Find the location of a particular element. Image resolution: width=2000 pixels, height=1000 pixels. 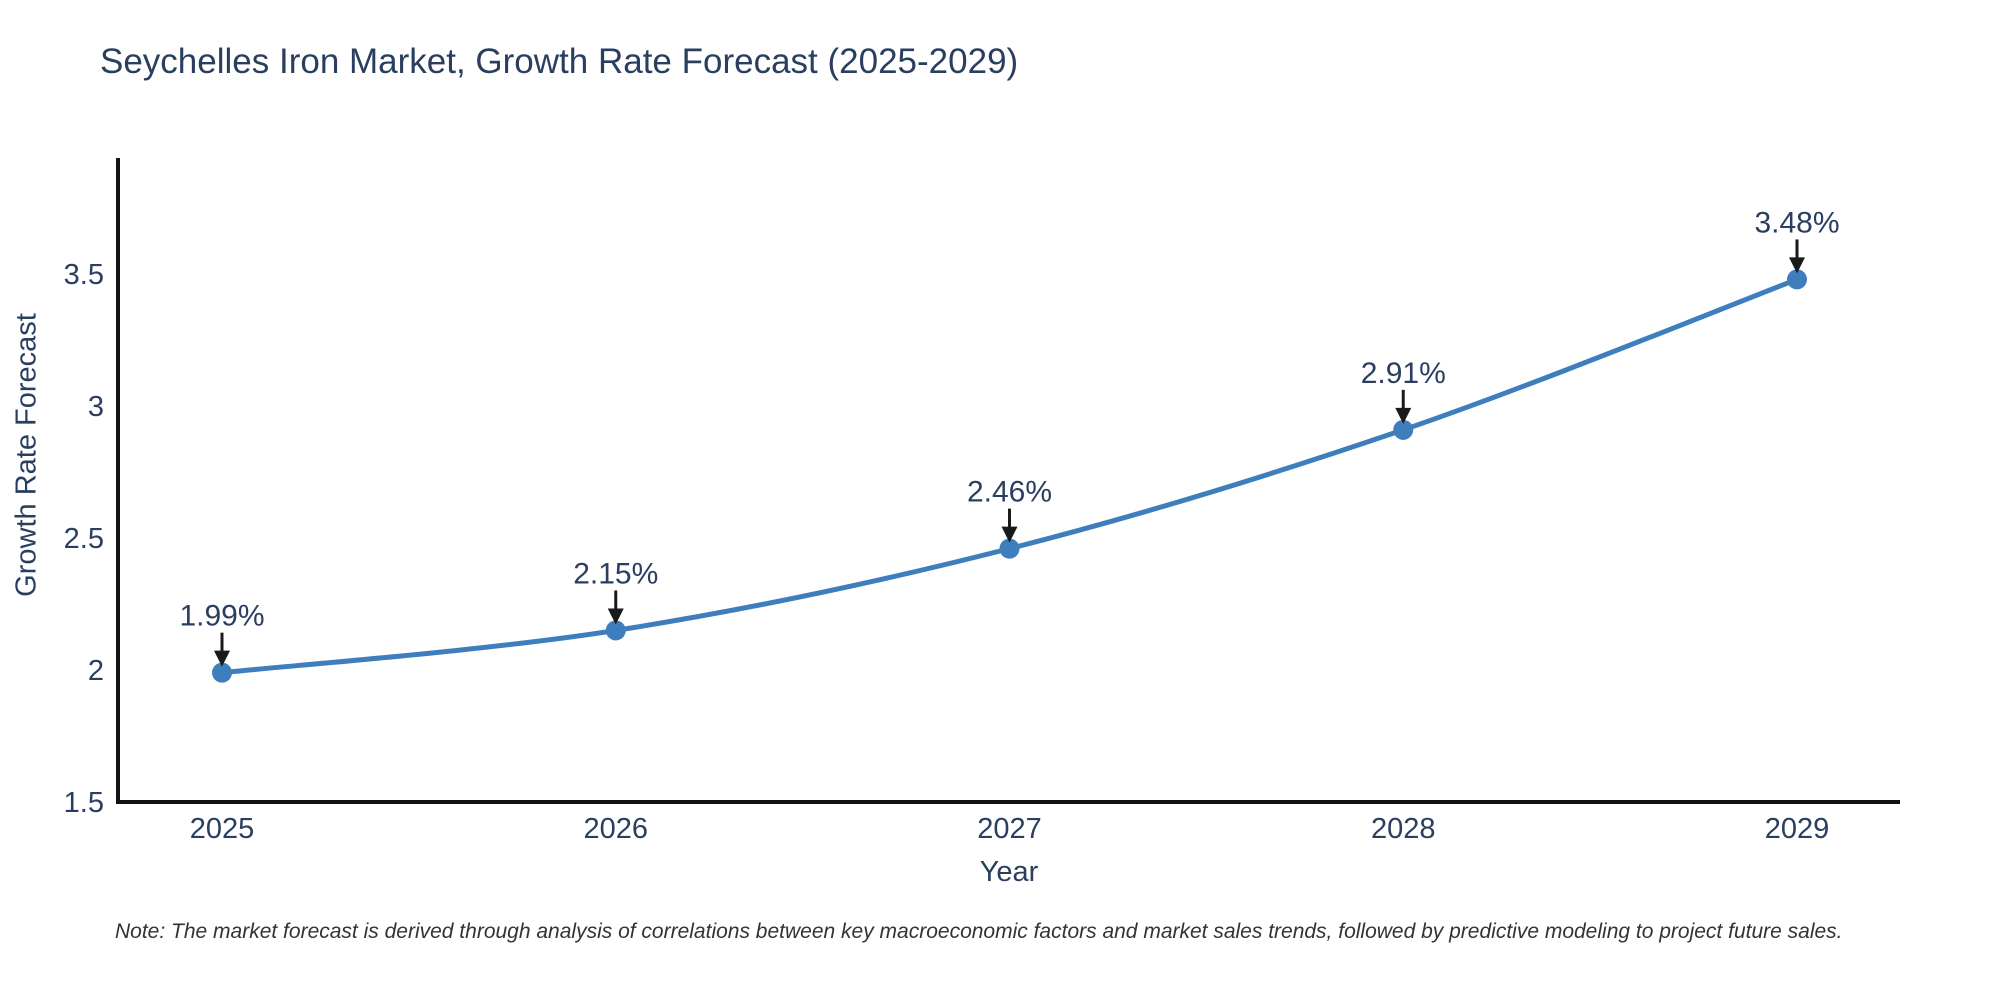

point-value-label: 2.15% is located at coordinates (615, 573).